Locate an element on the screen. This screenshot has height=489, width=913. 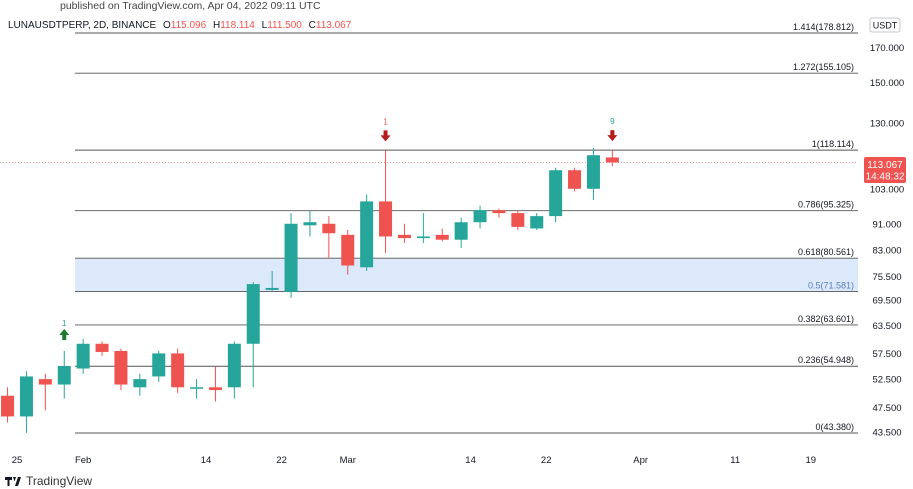
last-price-badge is located at coordinates (885, 170).